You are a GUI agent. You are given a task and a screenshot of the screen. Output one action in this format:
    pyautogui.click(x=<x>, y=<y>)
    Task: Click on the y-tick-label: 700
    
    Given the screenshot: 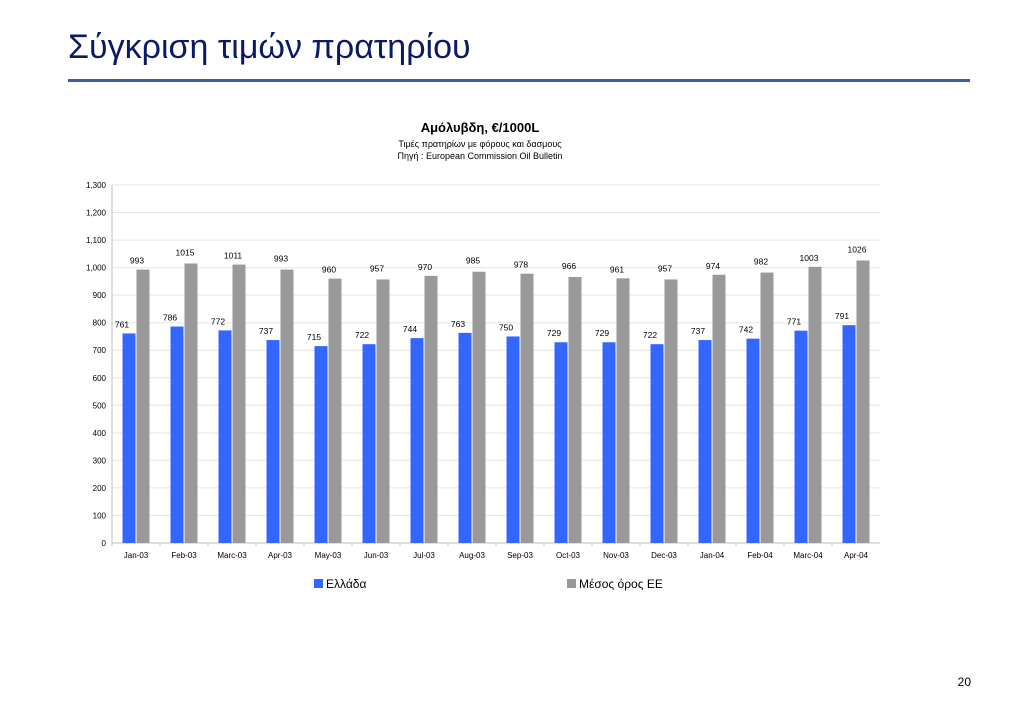 What is the action you would take?
    pyautogui.click(x=100, y=350)
    